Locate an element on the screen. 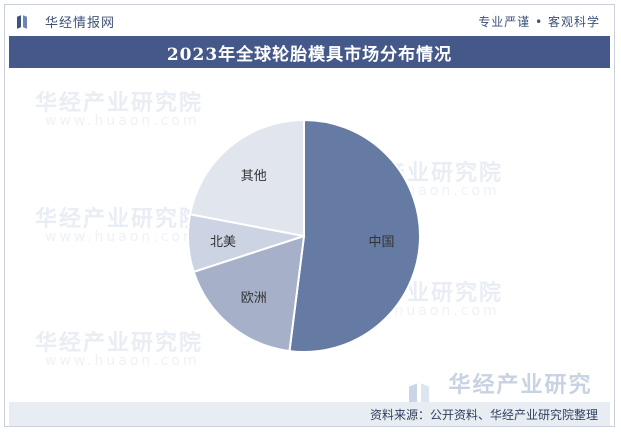 This screenshot has height=433, width=621. chart-title: 2023年全球轮胎模具市场分布情况 is located at coordinates (309, 54).